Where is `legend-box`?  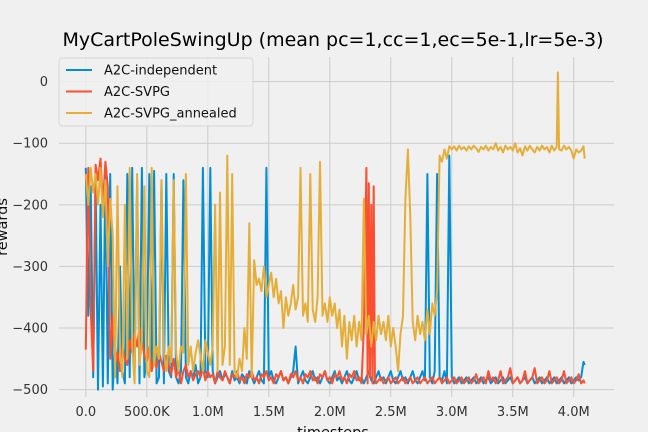 legend-box is located at coordinates (156, 92).